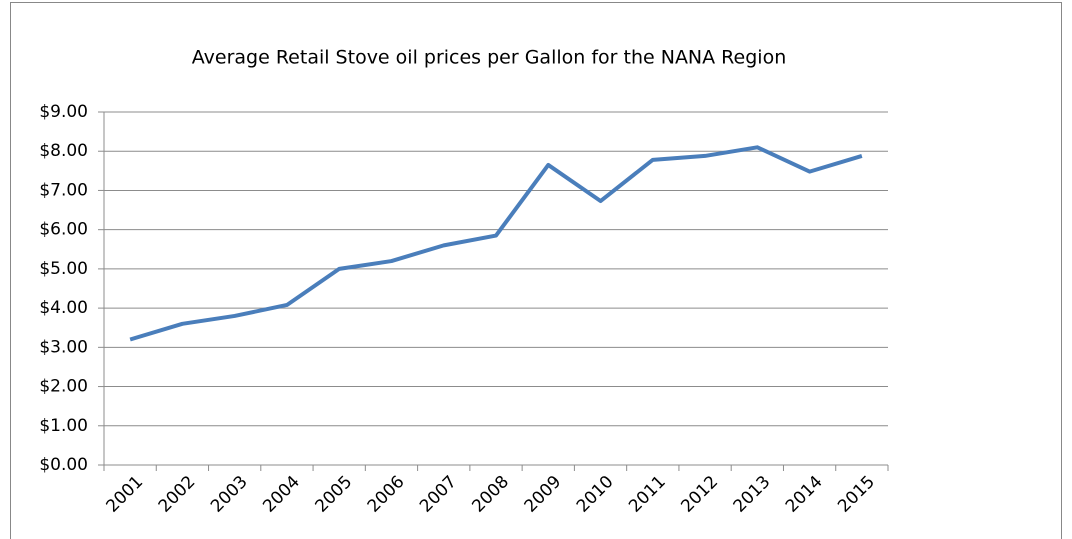  Describe the element at coordinates (63, 387) in the screenshot. I see `y-tick-label: $2.00` at that location.